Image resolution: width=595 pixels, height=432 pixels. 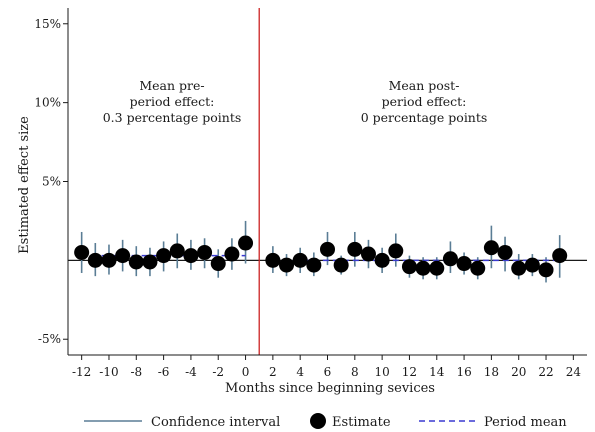 What do you see at coordinates (82, 252) in the screenshot?
I see `estimate-point--12` at bounding box center [82, 252].